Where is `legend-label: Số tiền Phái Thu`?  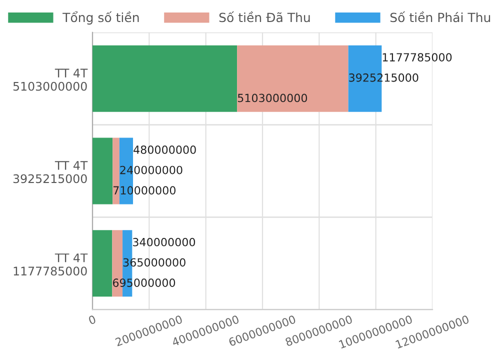 legend-label: Số tiền Phái Thu is located at coordinates (440, 16).